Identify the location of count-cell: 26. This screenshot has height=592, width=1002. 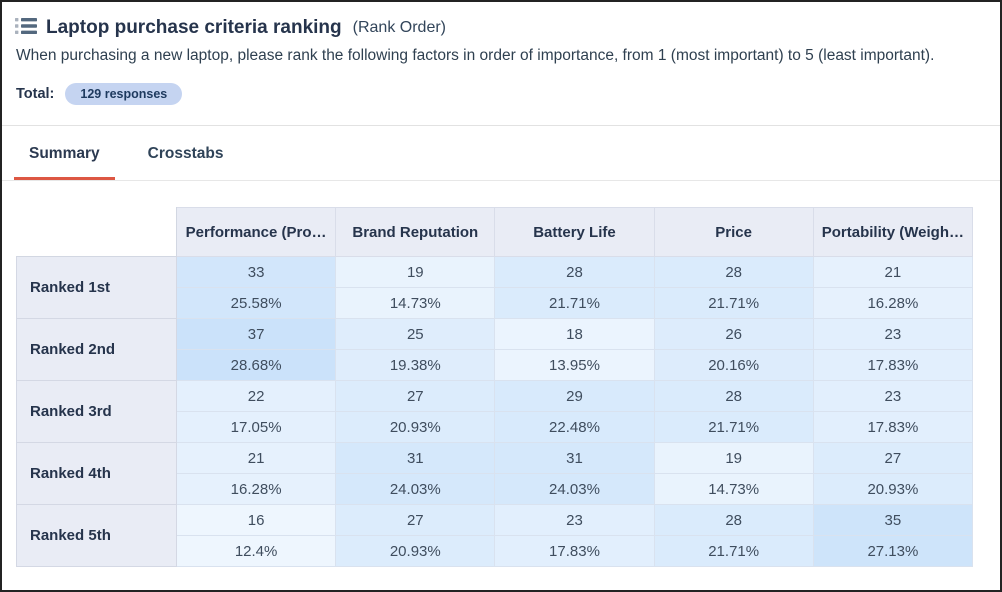
(733, 334).